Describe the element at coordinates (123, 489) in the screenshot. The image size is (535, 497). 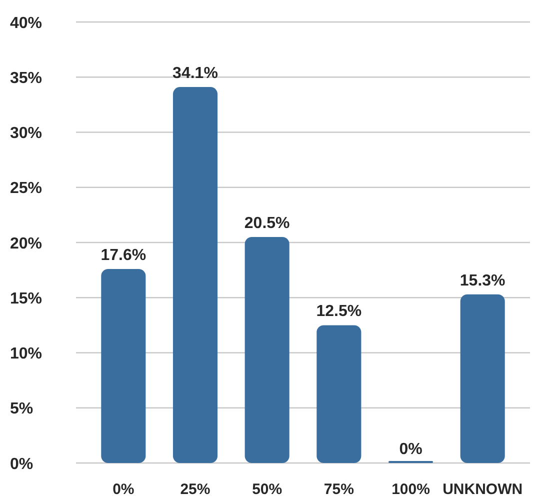
I see `x-tick-label: 0%` at that location.